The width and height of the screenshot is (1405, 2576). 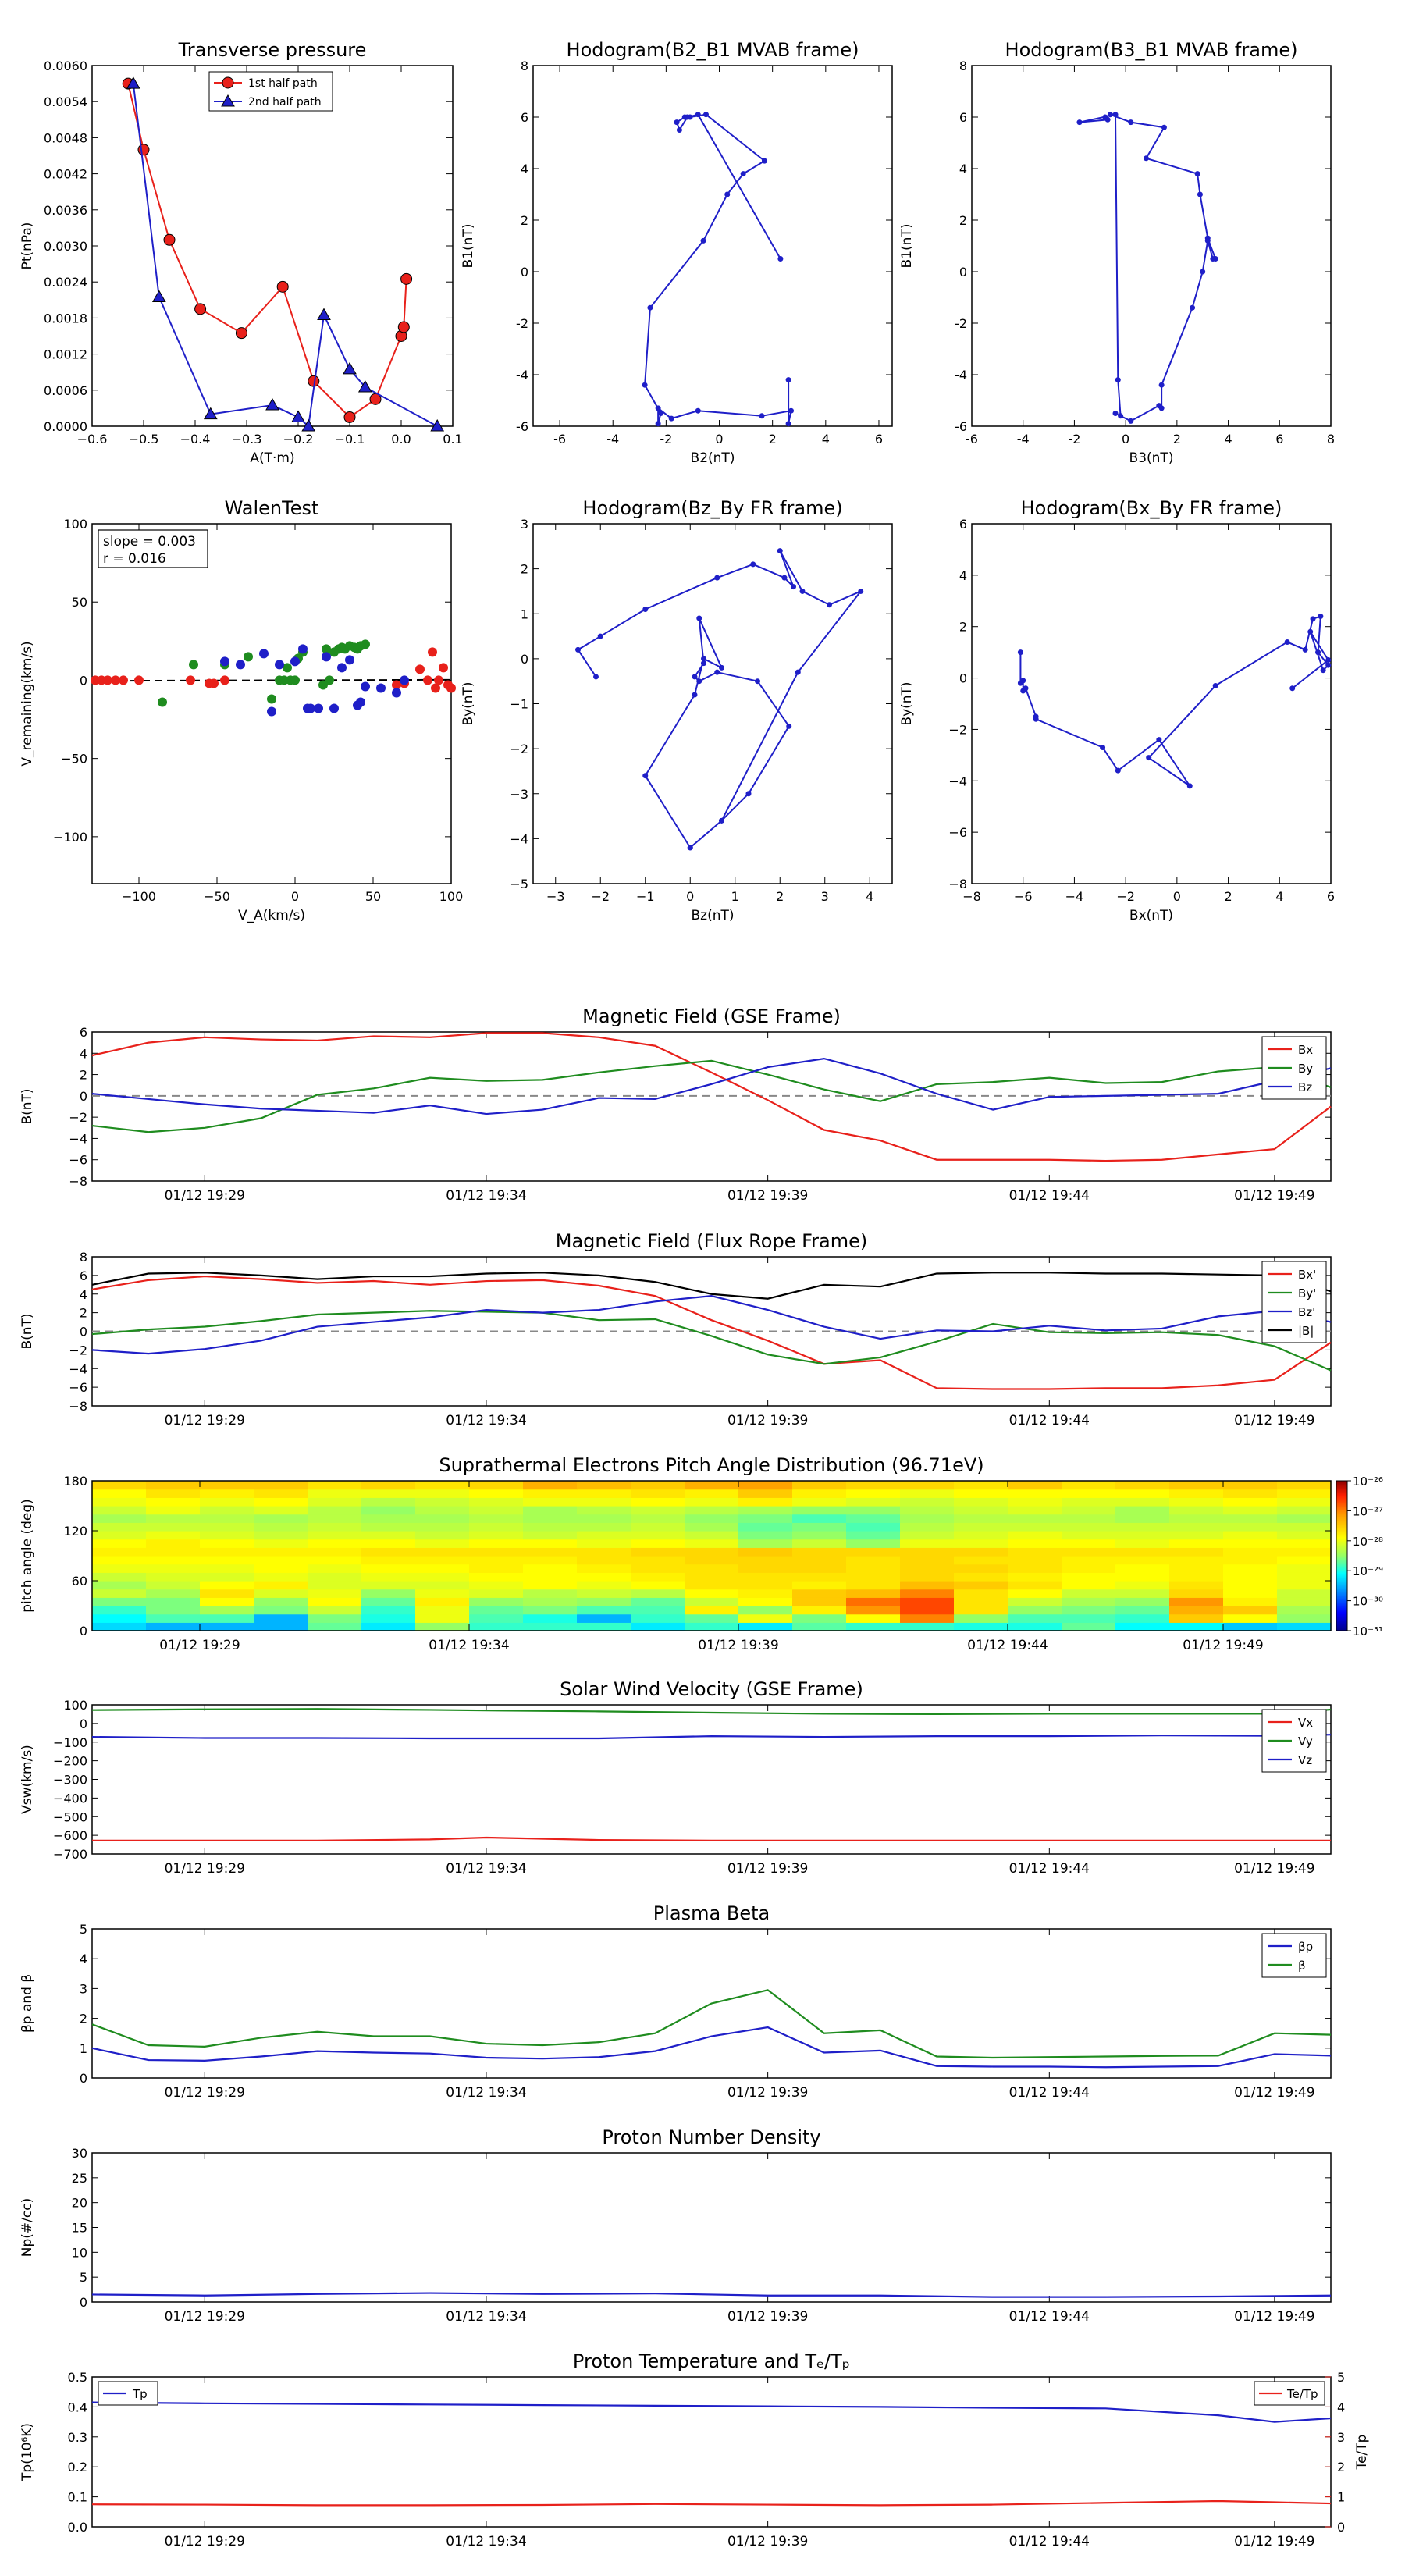 I want to click on x-tick-label: −2, so click(x=601, y=896).